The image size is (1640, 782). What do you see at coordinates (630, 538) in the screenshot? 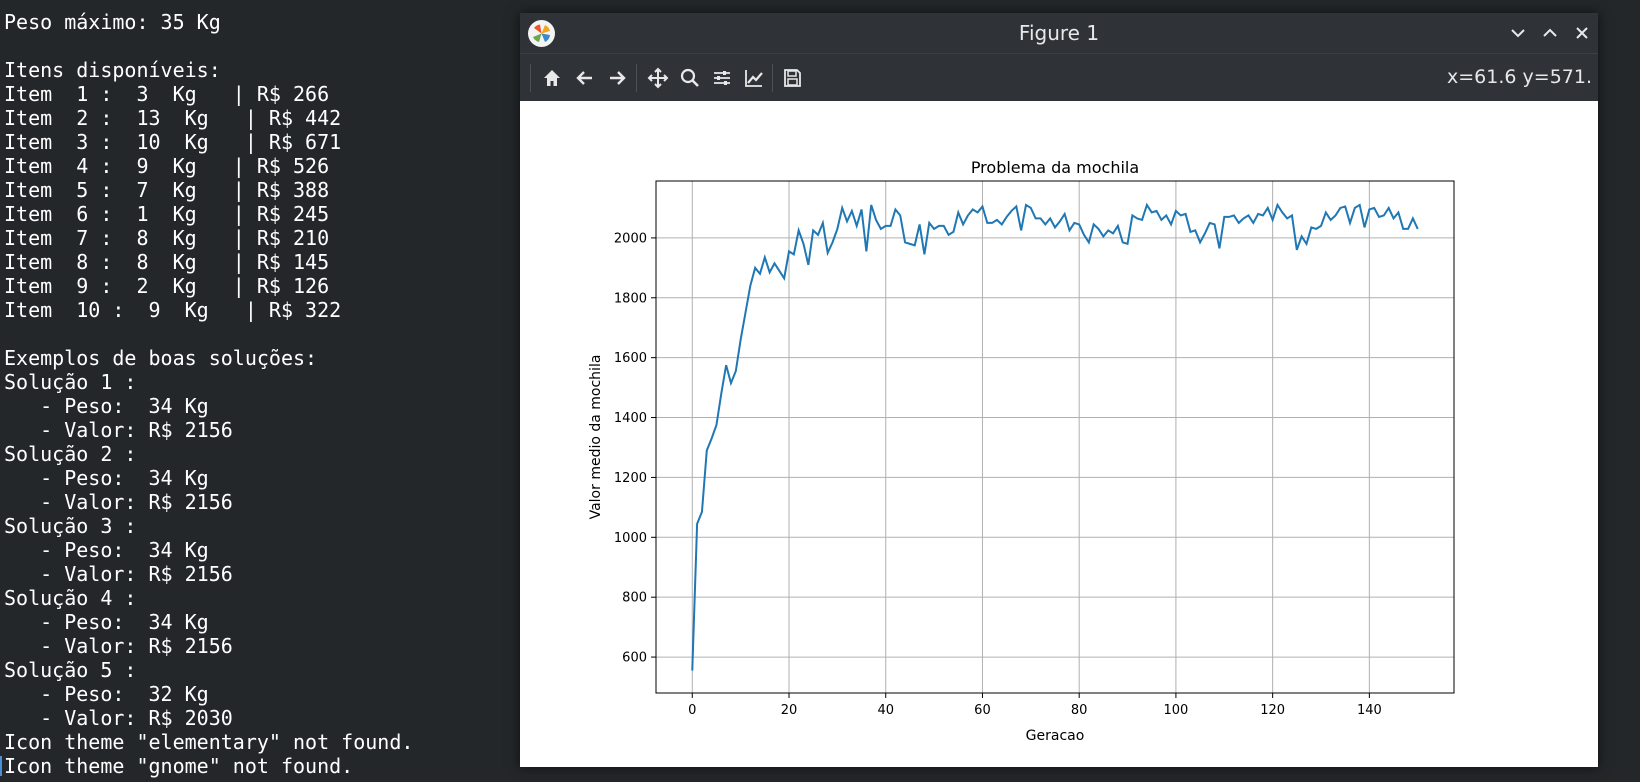
I see `y-tick-label: 1000` at bounding box center [630, 538].